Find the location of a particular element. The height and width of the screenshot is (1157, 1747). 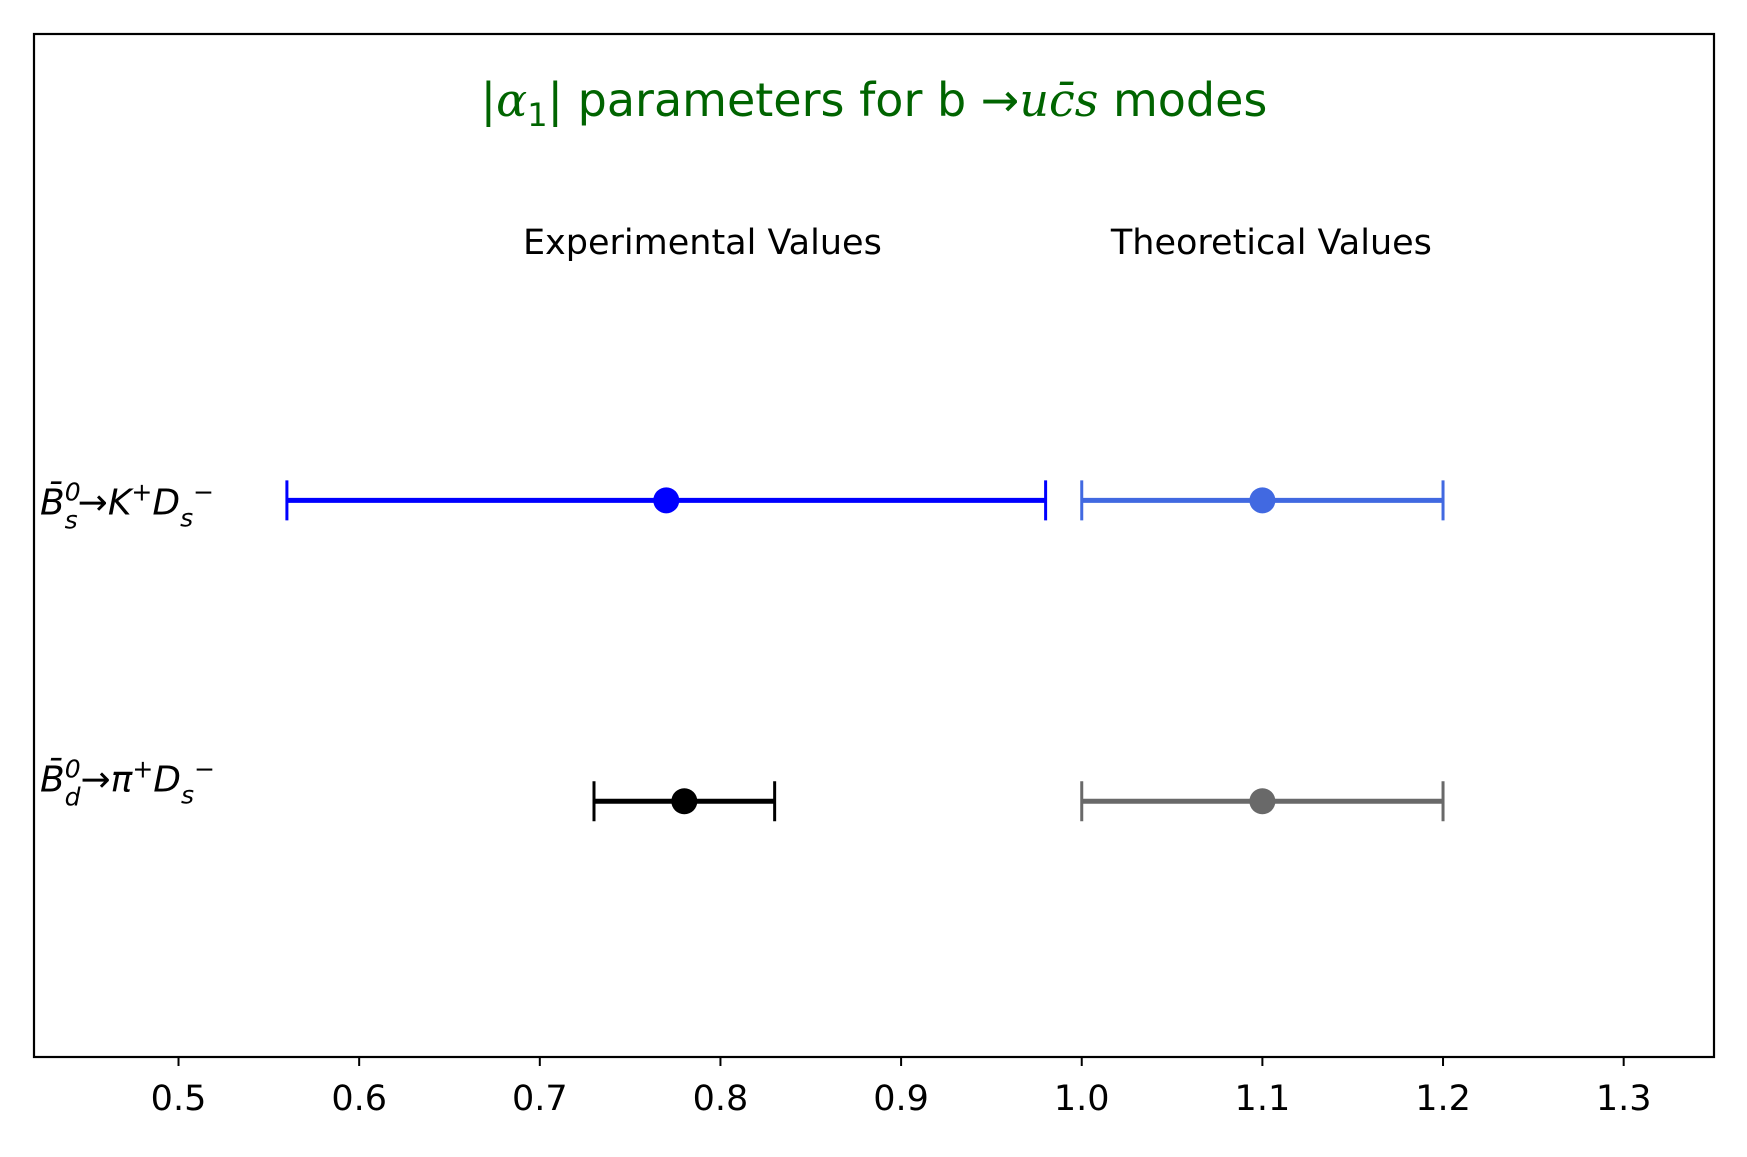

x-tick-label: 1.2 is located at coordinates (1443, 1099).